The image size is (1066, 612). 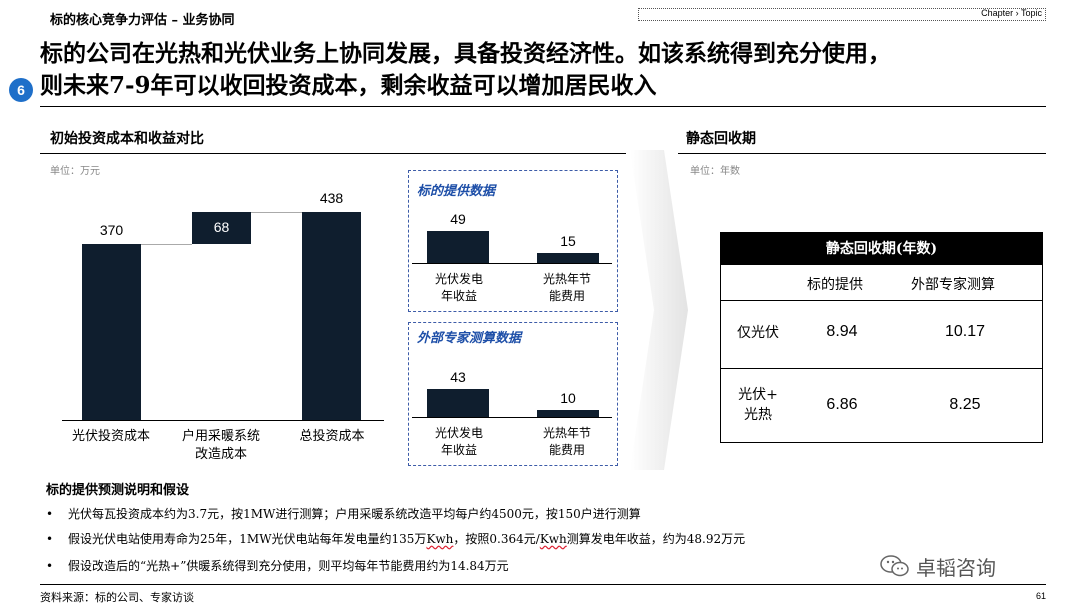 I want to click on watermark: 卓韬咨询, so click(x=938, y=566).